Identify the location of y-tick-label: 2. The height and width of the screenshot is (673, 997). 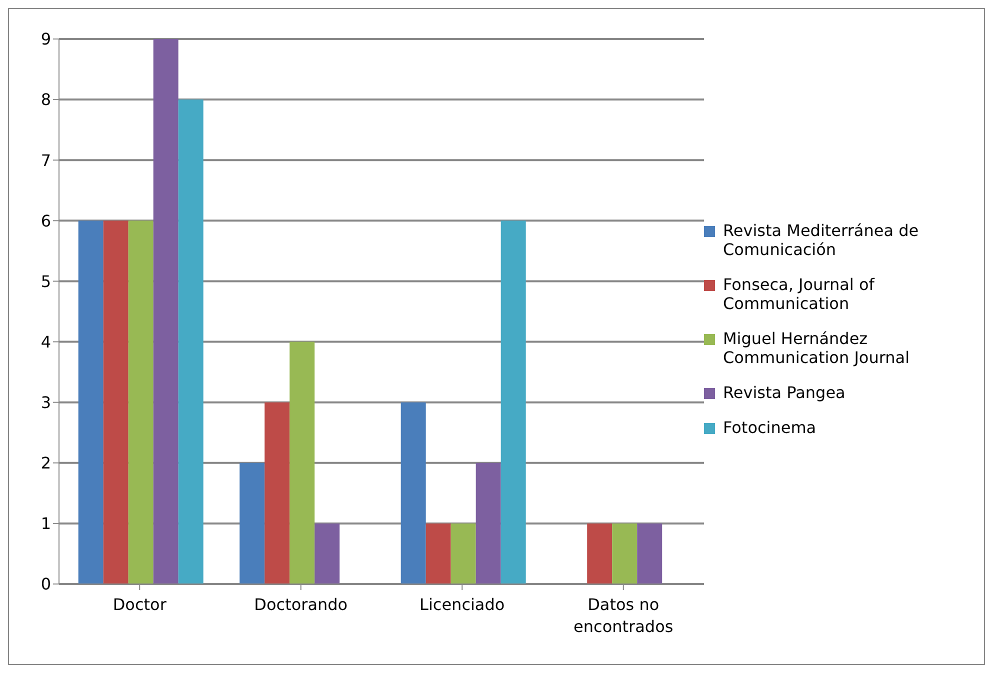
(45, 463).